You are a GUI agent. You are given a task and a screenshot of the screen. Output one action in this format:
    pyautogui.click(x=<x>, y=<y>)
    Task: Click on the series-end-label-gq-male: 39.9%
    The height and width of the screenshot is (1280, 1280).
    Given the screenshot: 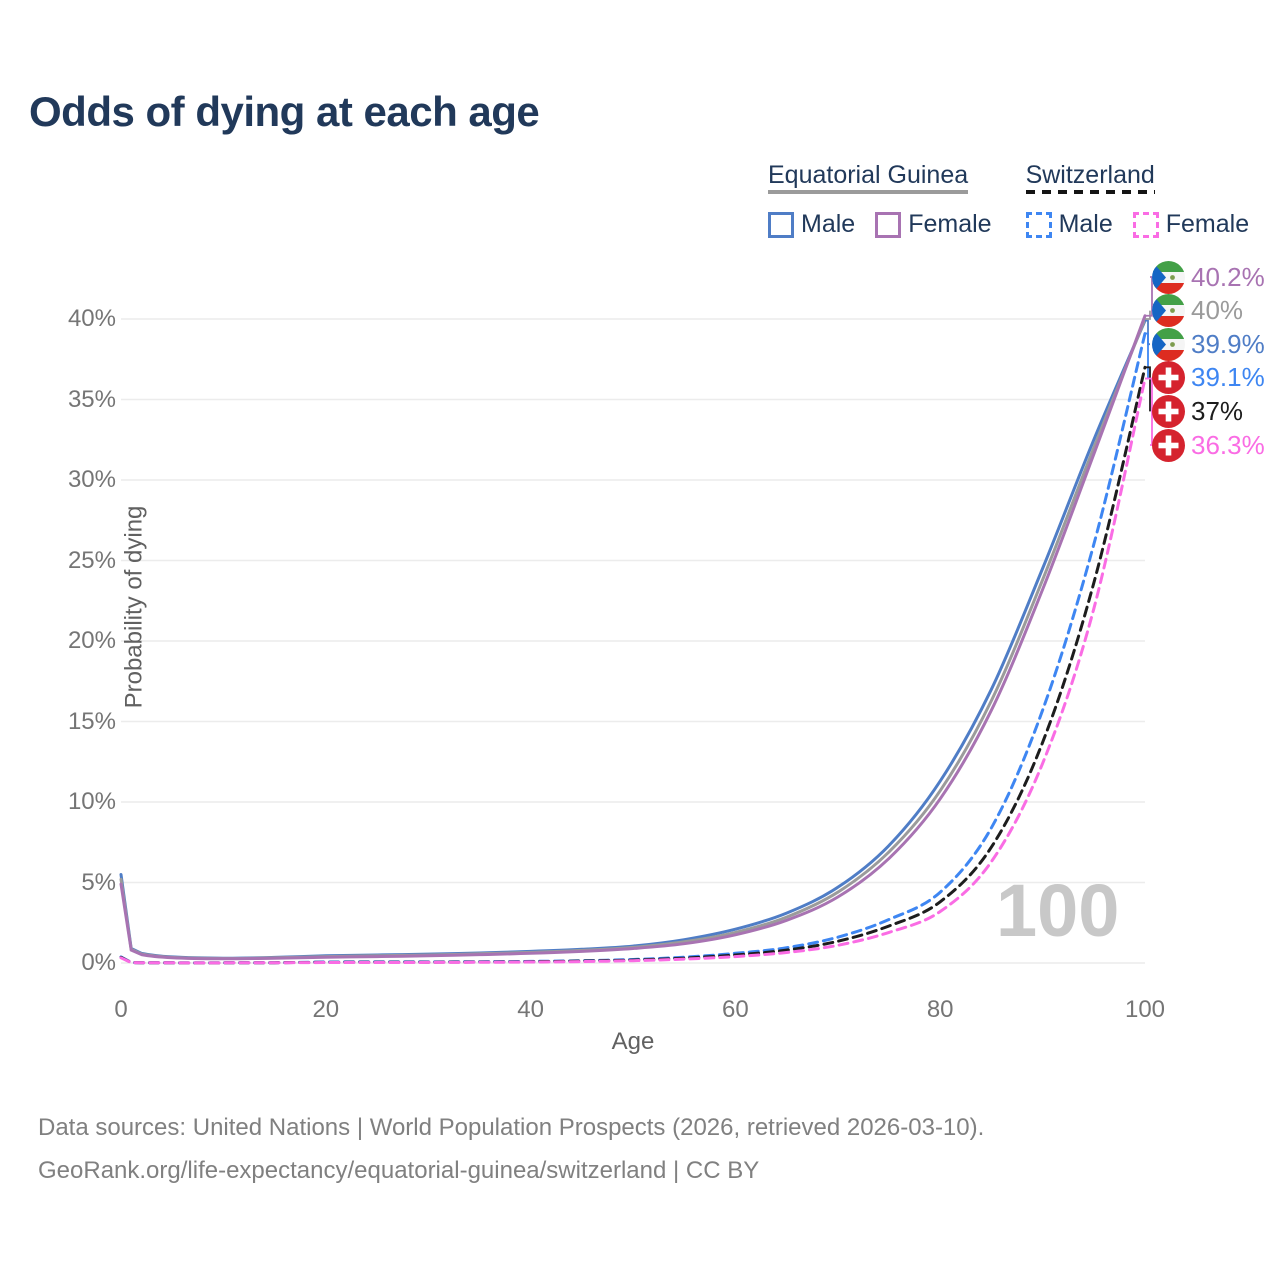 What is the action you would take?
    pyautogui.click(x=1208, y=344)
    